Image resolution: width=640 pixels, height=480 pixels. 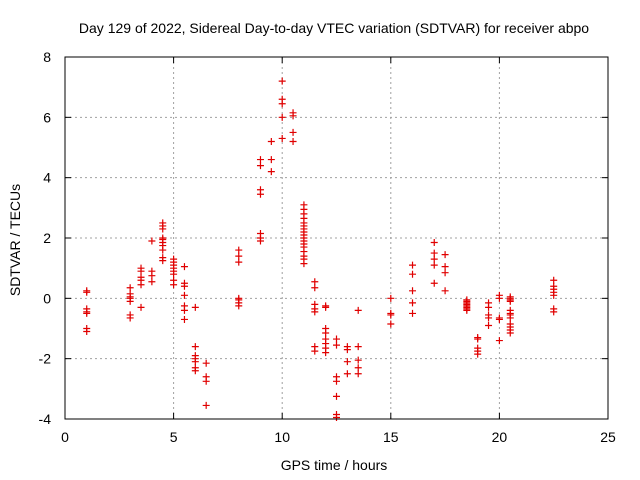 What do you see at coordinates (15, 240) in the screenshot?
I see `y-axis-label: SDTVAR / TECUs` at bounding box center [15, 240].